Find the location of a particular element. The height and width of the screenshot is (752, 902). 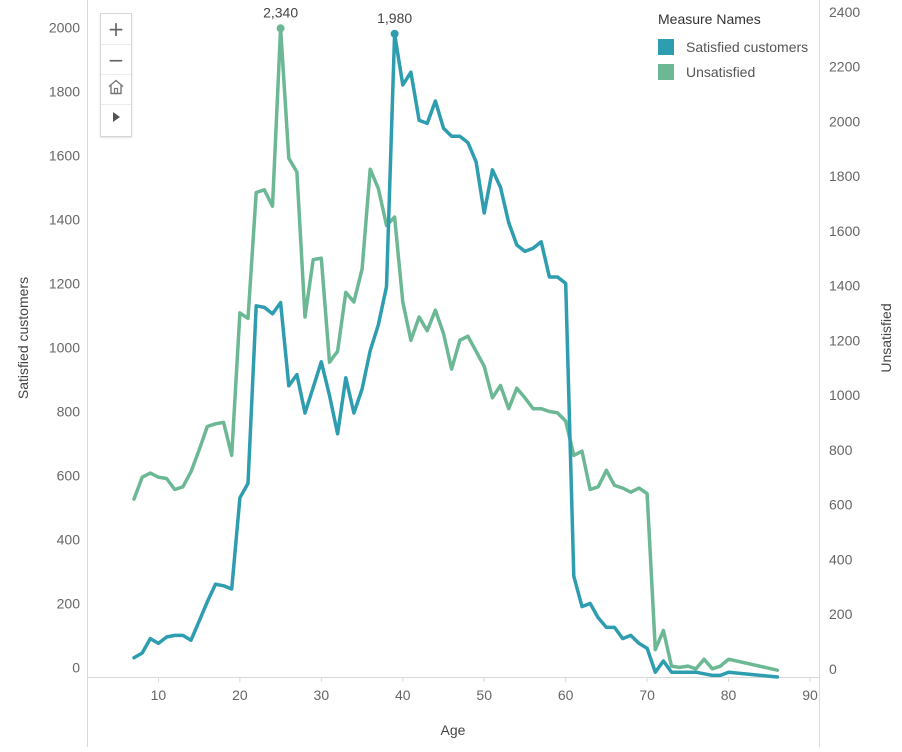

y2-tick-label: 800 is located at coordinates (841, 450).